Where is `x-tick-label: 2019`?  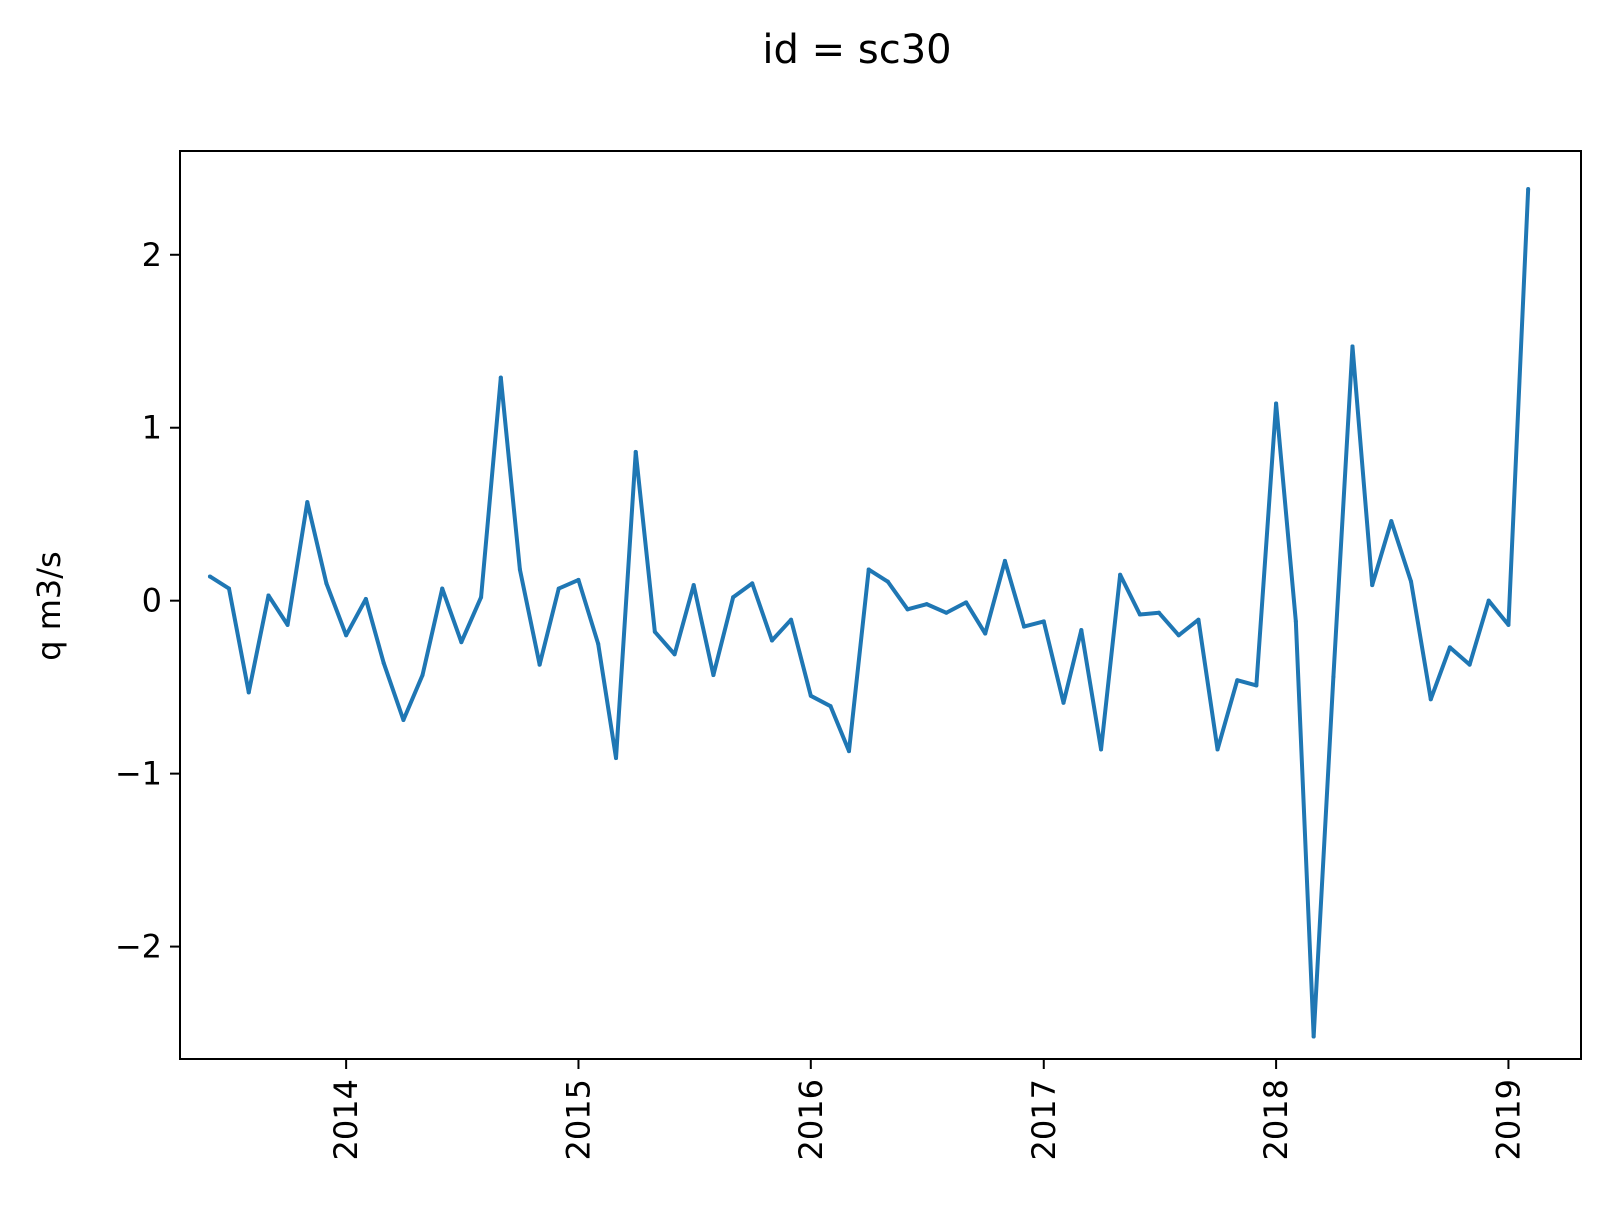
x-tick-label: 2019 is located at coordinates (1508, 1119).